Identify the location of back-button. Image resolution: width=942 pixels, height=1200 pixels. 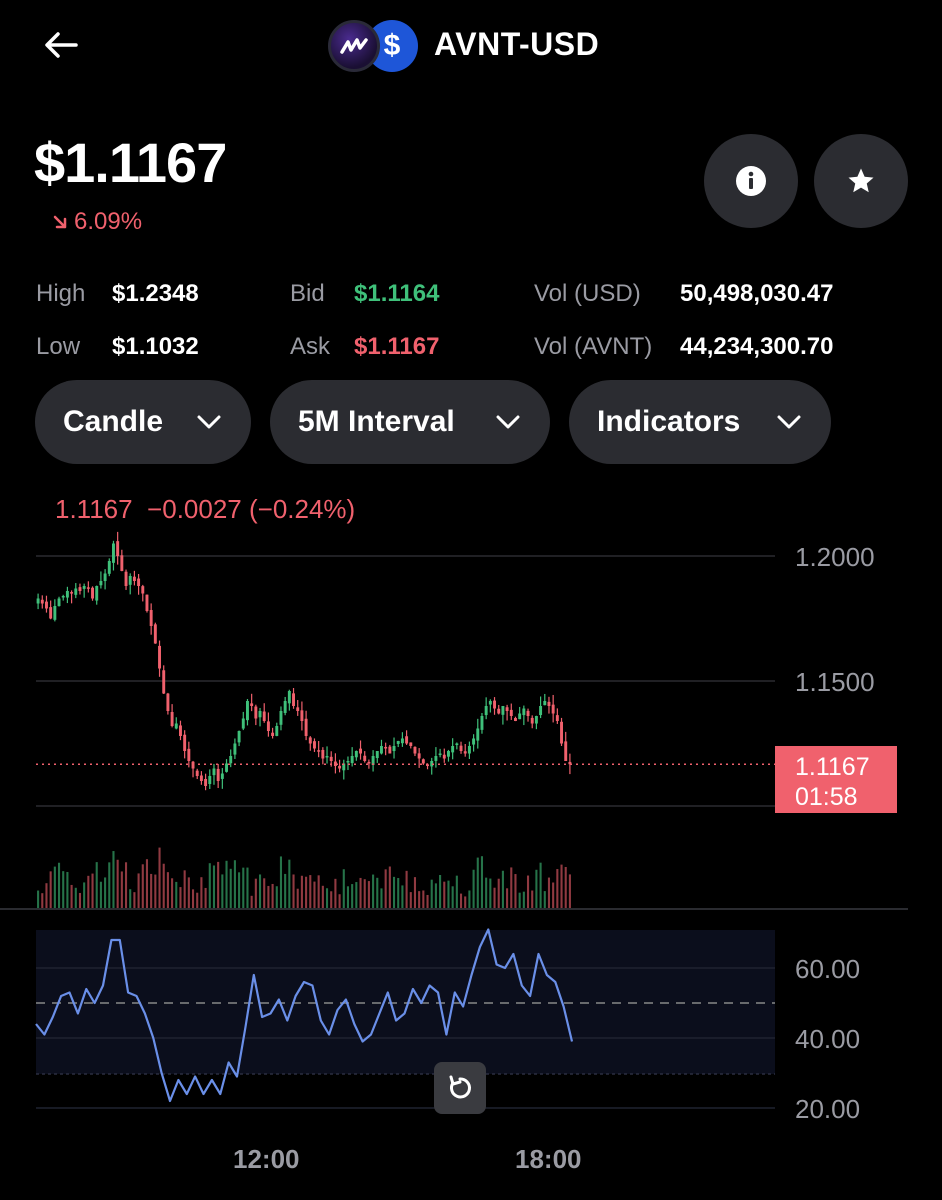
(61, 45).